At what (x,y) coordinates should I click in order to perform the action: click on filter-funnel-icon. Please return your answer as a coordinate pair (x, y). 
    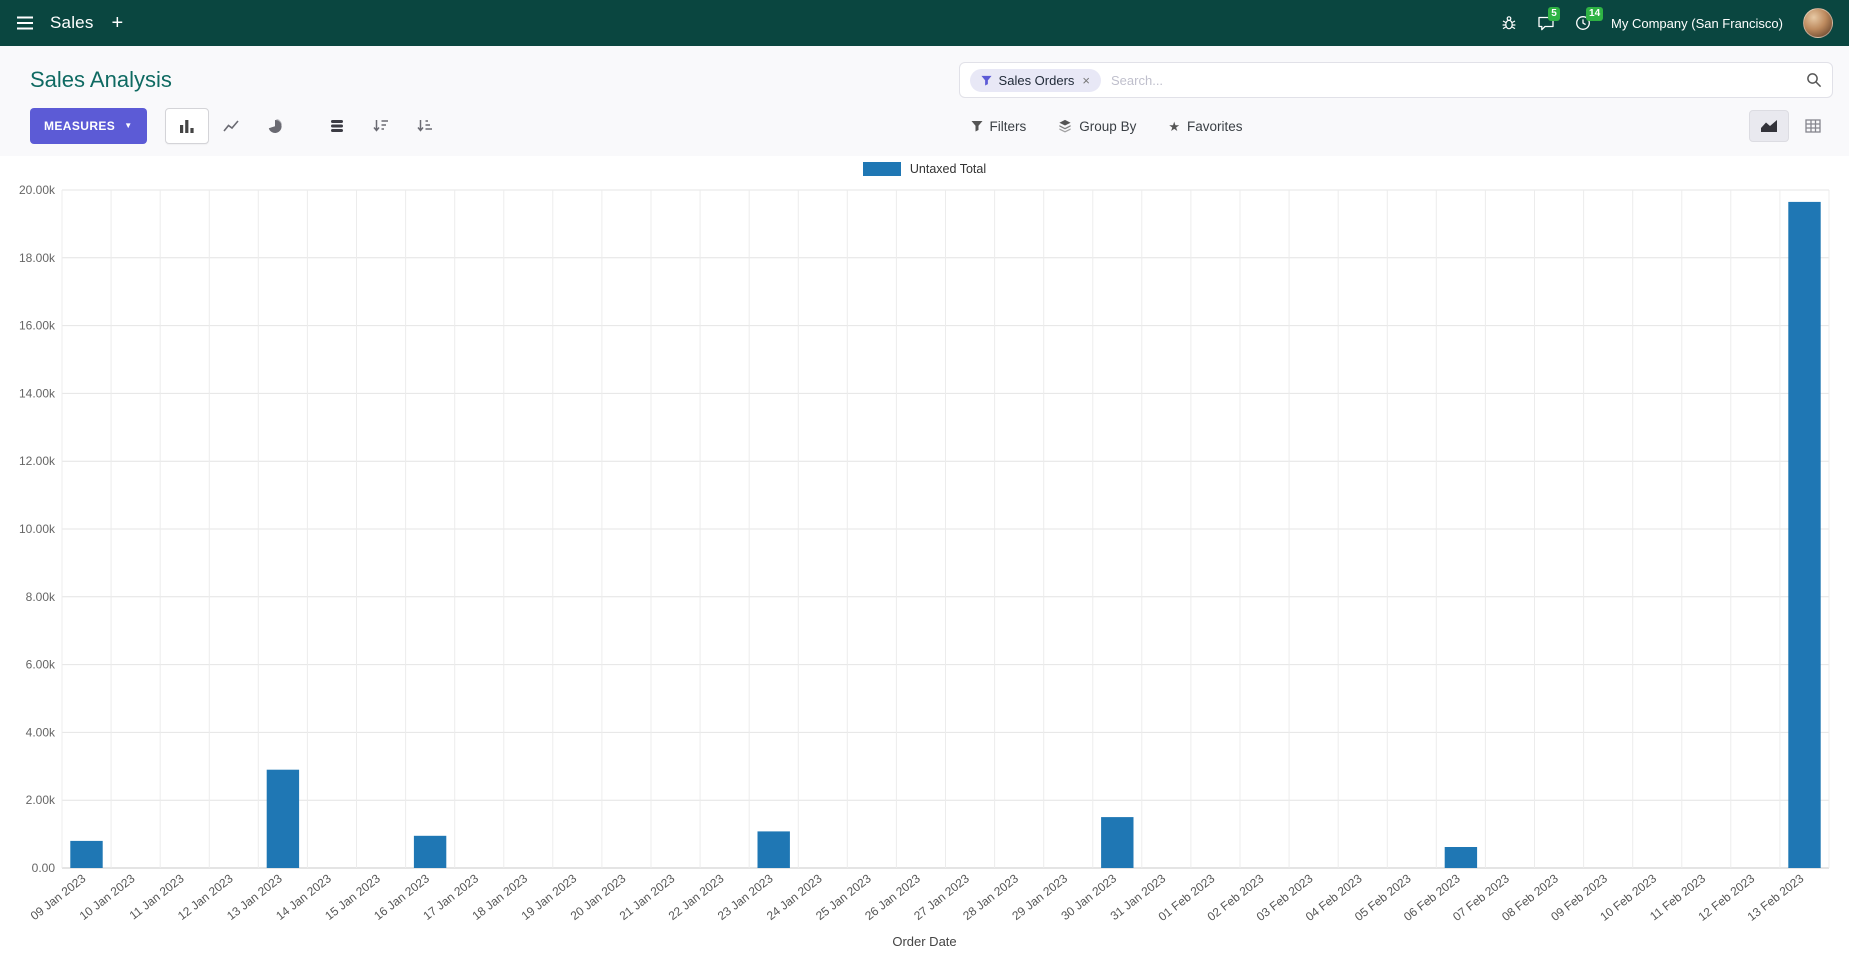
    Looking at the image, I should click on (986, 80).